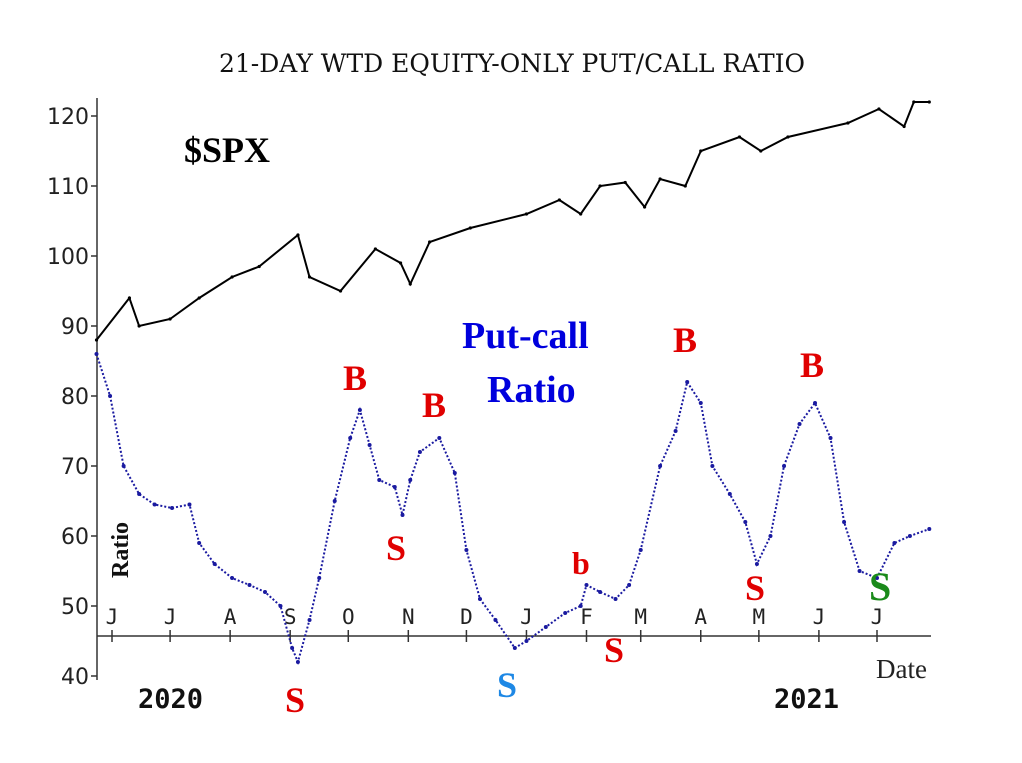 The width and height of the screenshot is (1022, 763). I want to click on x-tick-label: A, so click(230, 617).